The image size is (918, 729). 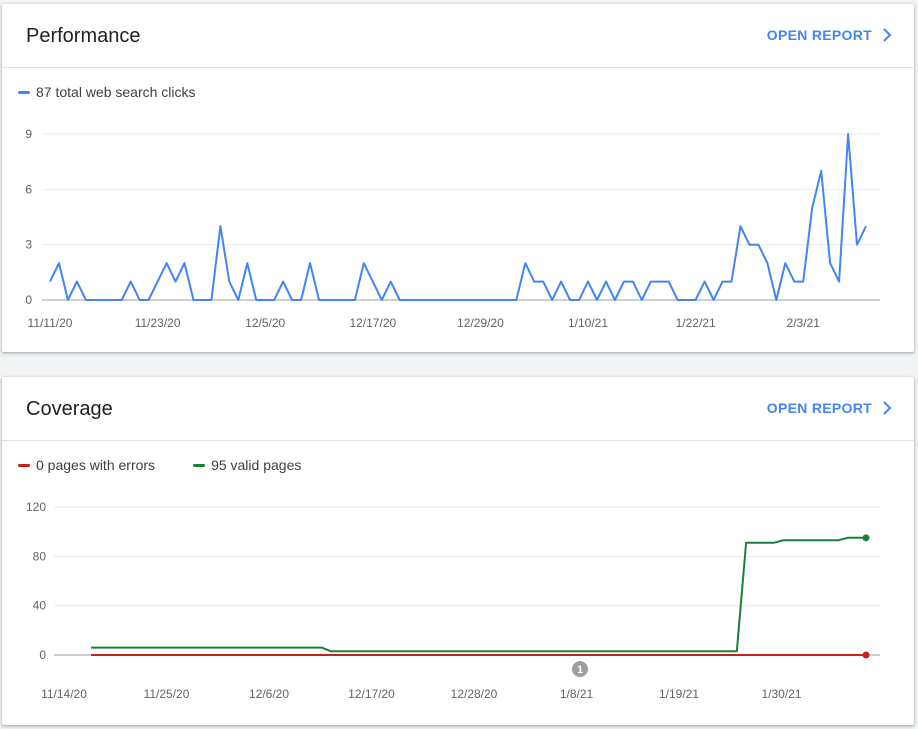 I want to click on y-tick-label: 6, so click(x=28, y=189).